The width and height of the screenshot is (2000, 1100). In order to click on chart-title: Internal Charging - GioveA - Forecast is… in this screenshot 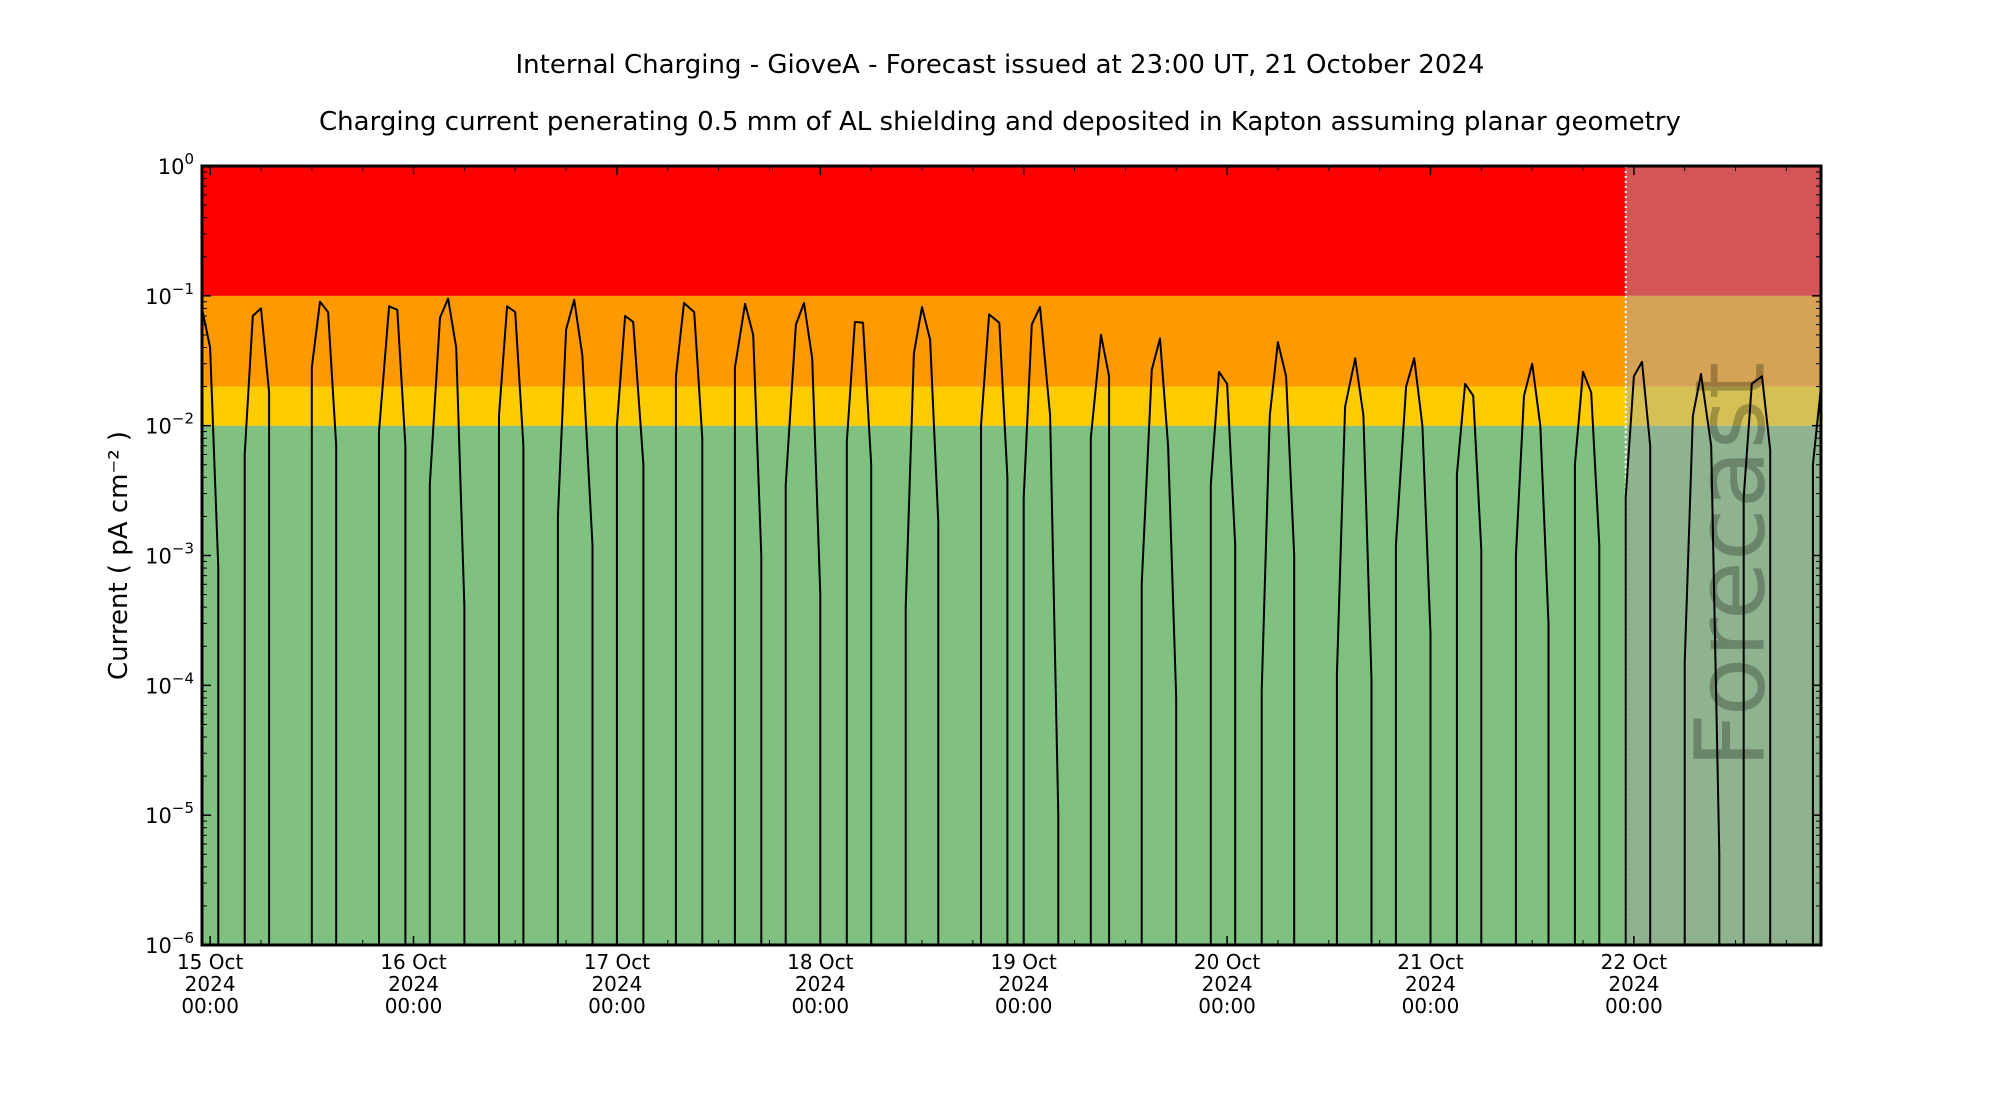, I will do `click(1000, 65)`.